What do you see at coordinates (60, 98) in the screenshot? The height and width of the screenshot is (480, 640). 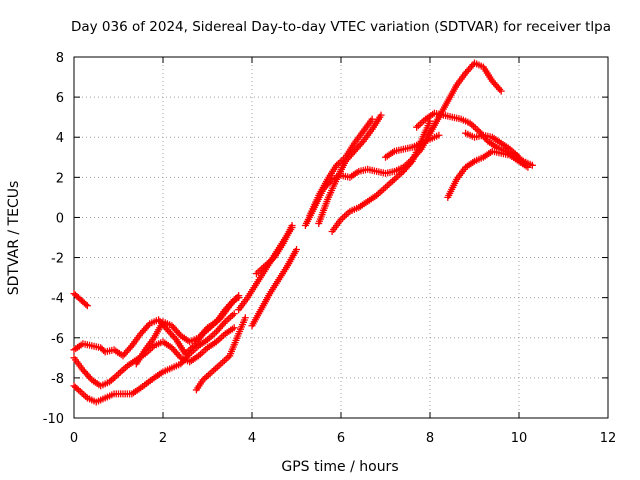 I see `y-tick-label: 6` at bounding box center [60, 98].